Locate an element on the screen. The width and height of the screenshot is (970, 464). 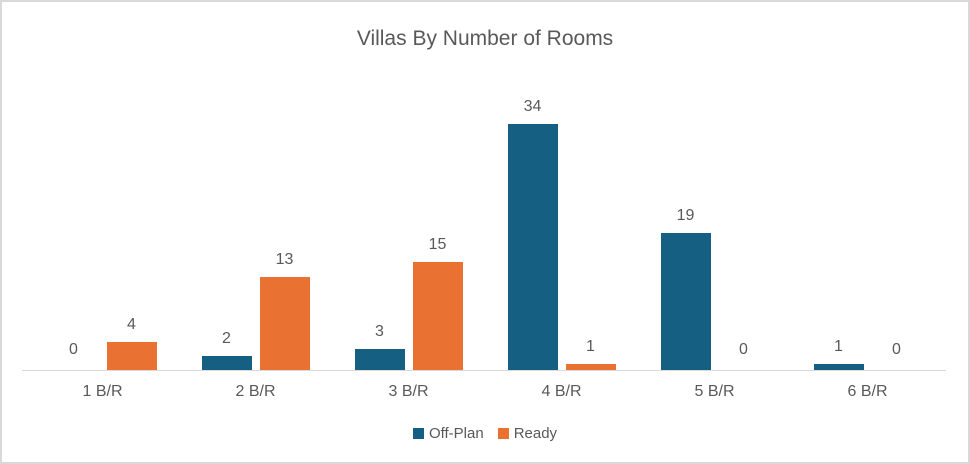
data-label: 15 is located at coordinates (437, 244).